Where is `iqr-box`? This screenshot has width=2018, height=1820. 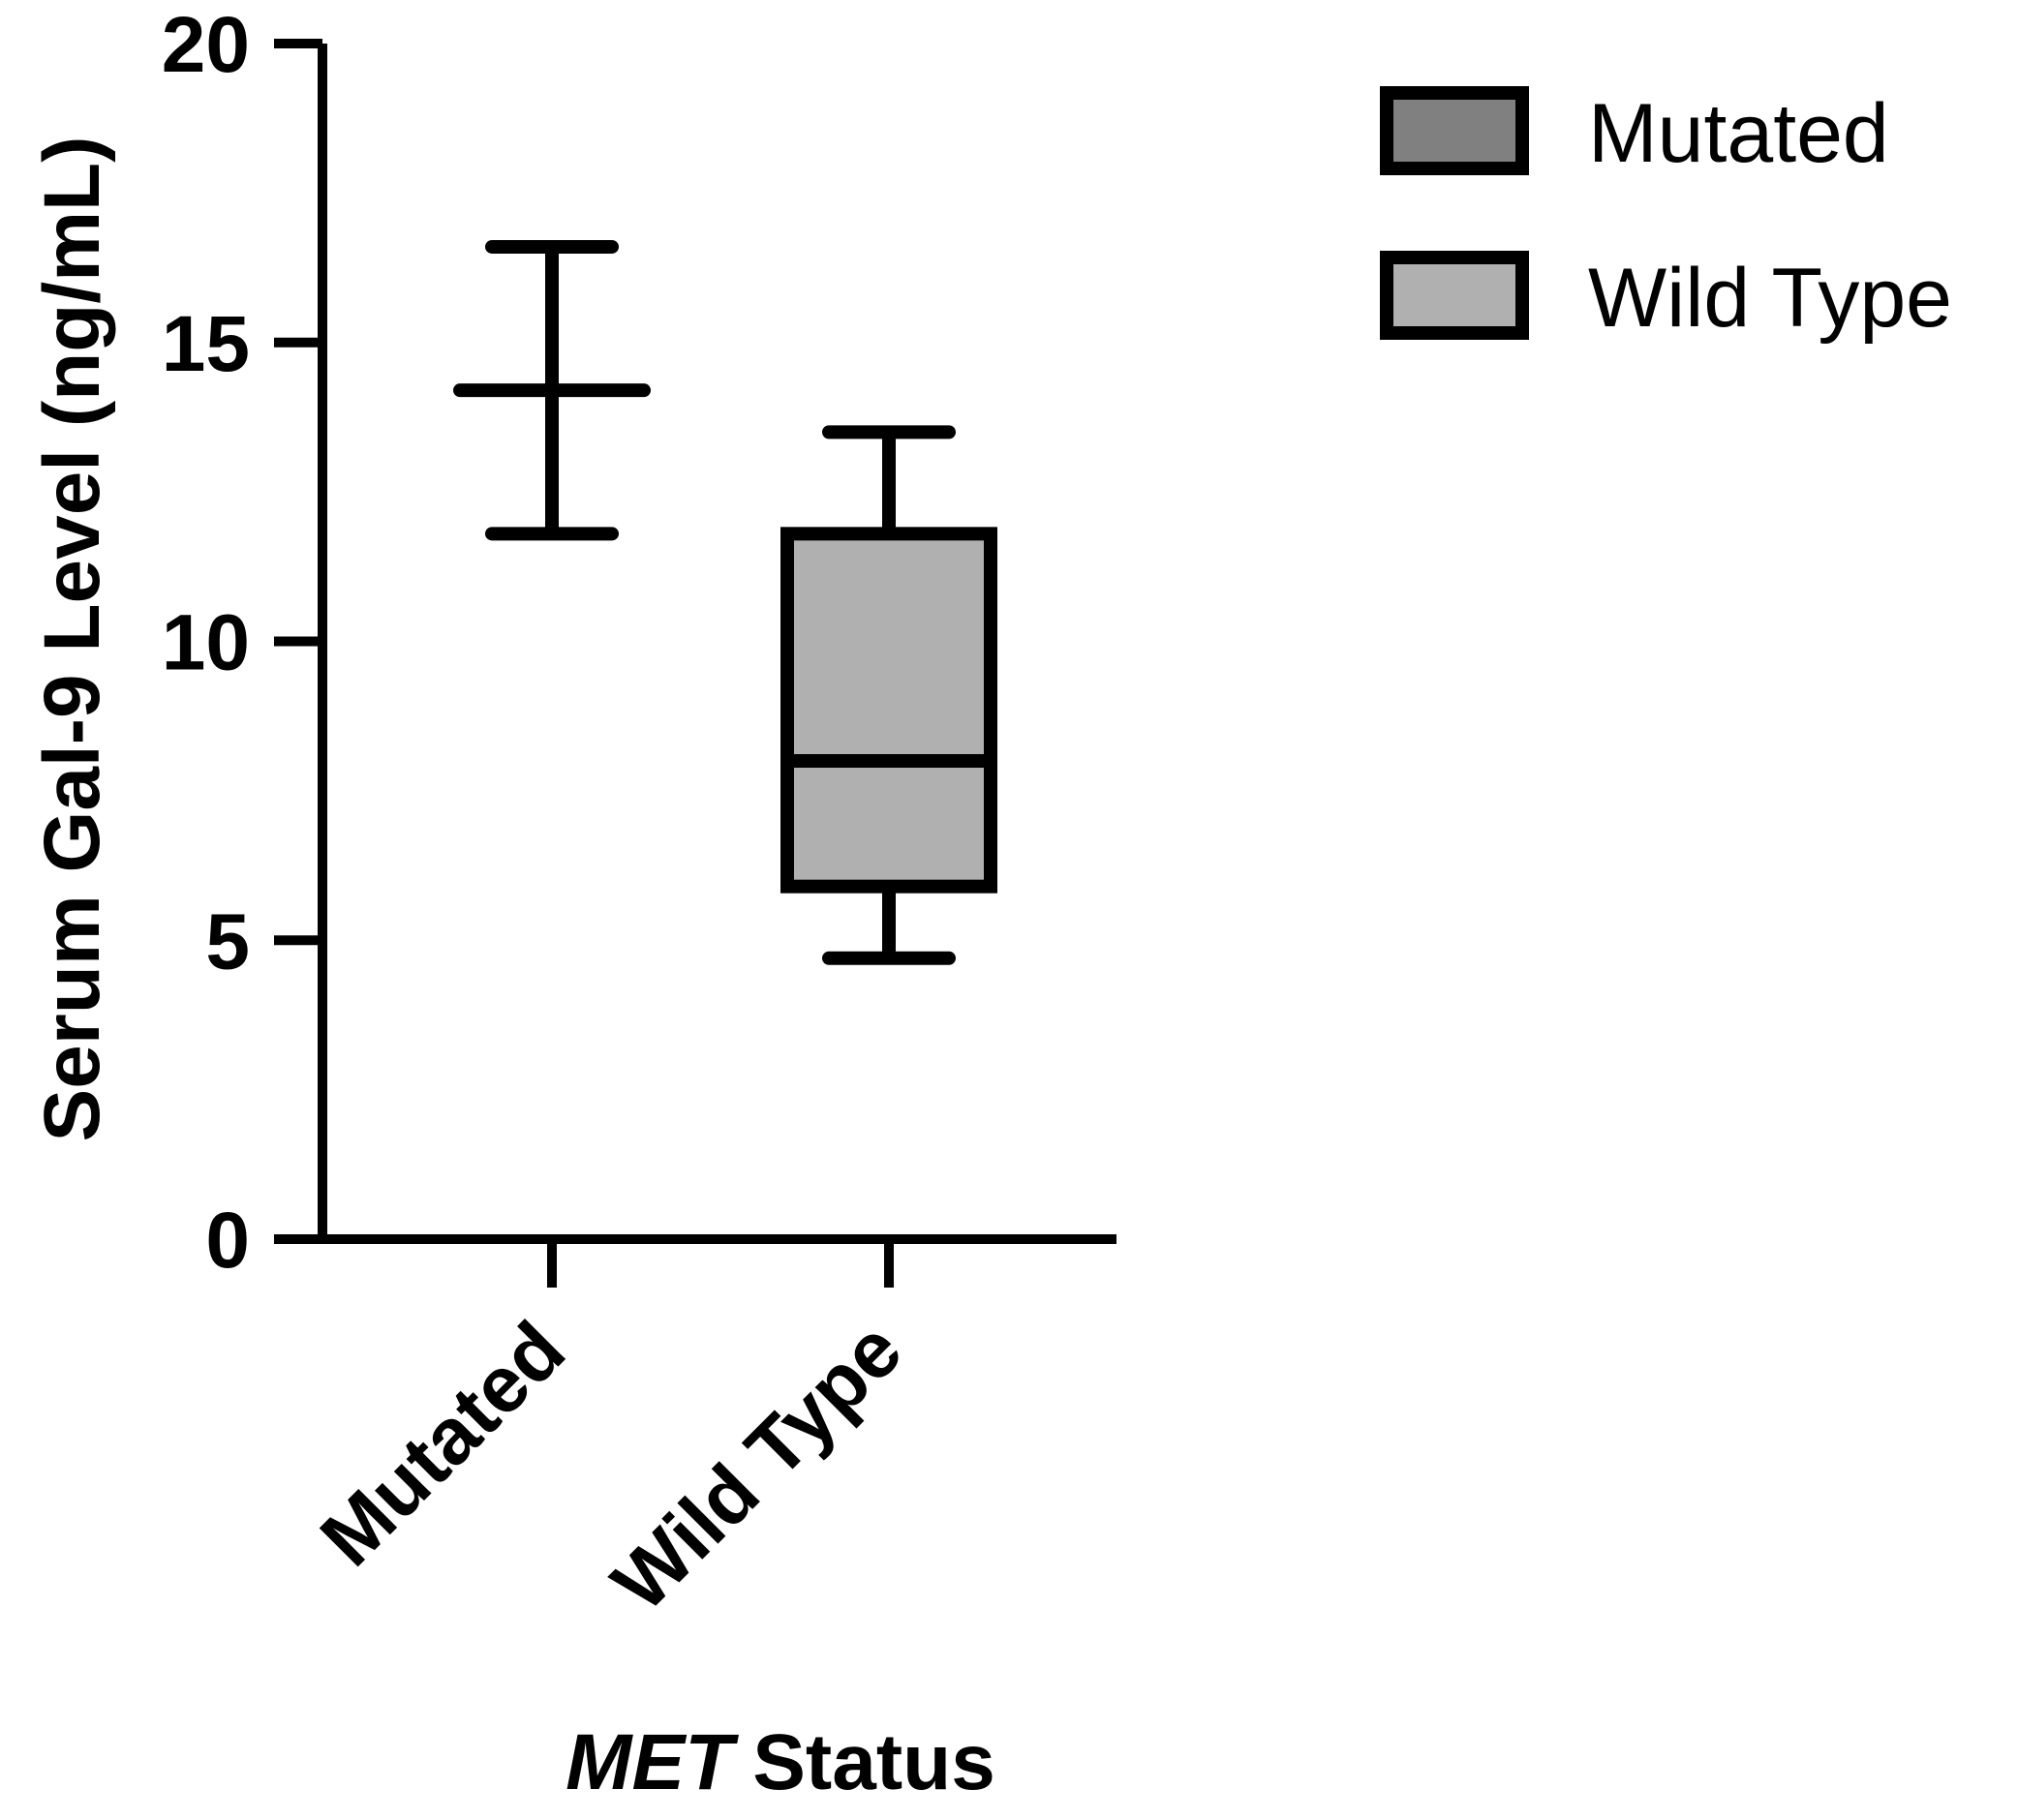
iqr-box is located at coordinates (888, 711).